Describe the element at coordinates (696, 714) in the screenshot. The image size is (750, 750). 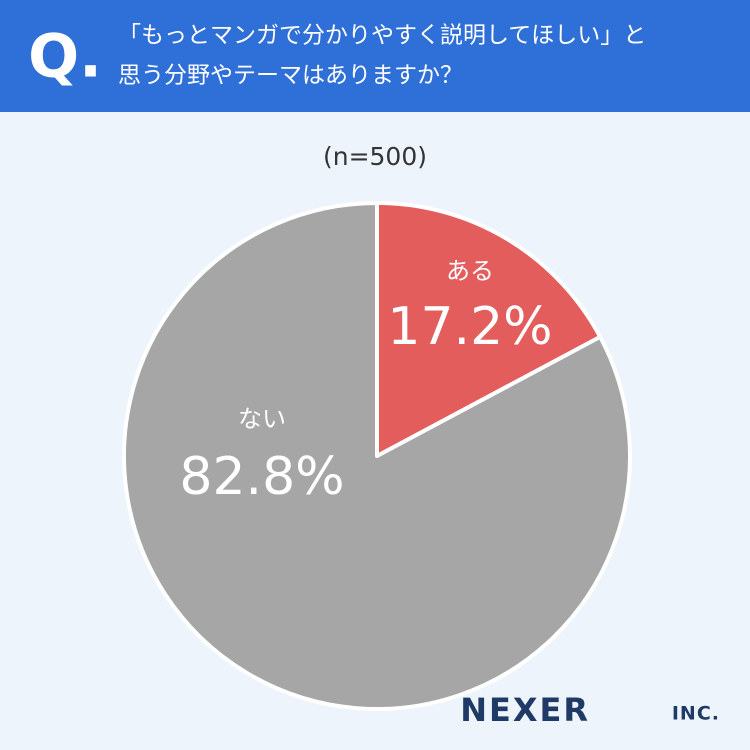
I see `brand-suffix: INC.` at that location.